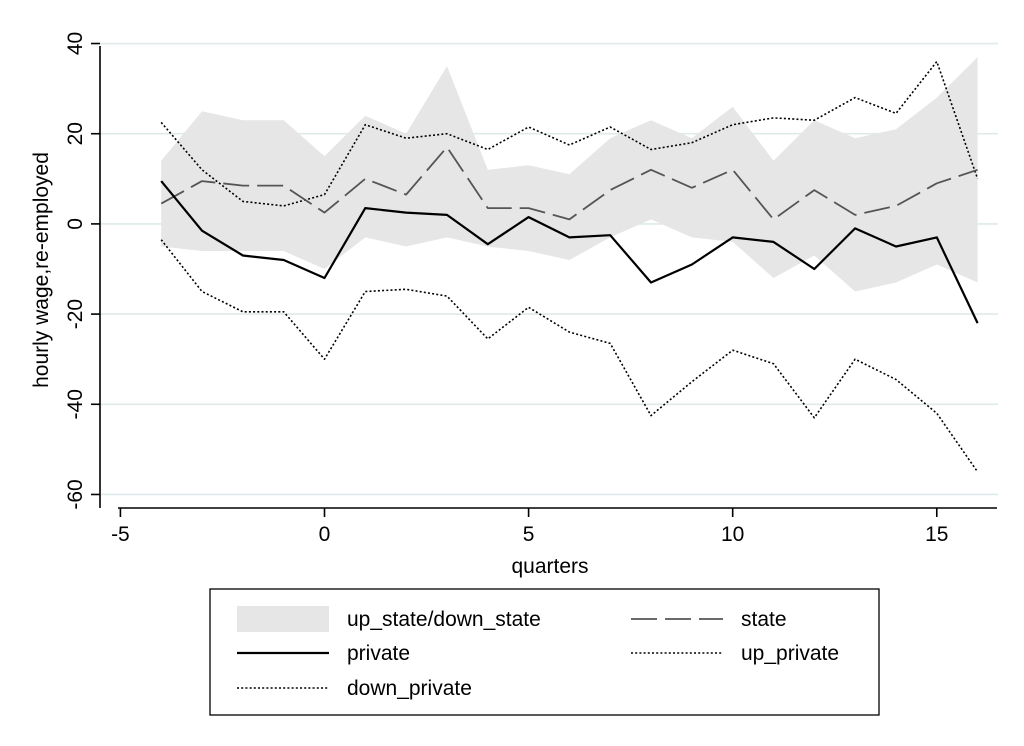 The image size is (1024, 746). Describe the element at coordinates (41, 270) in the screenshot. I see `y-axis-label: hourly wage,re-employed` at that location.